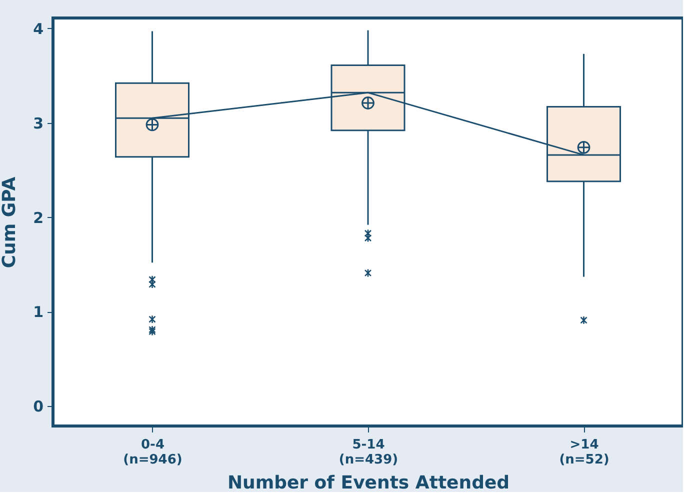  I want to click on x-tick-label: 0-4 (n=946), so click(152, 453).